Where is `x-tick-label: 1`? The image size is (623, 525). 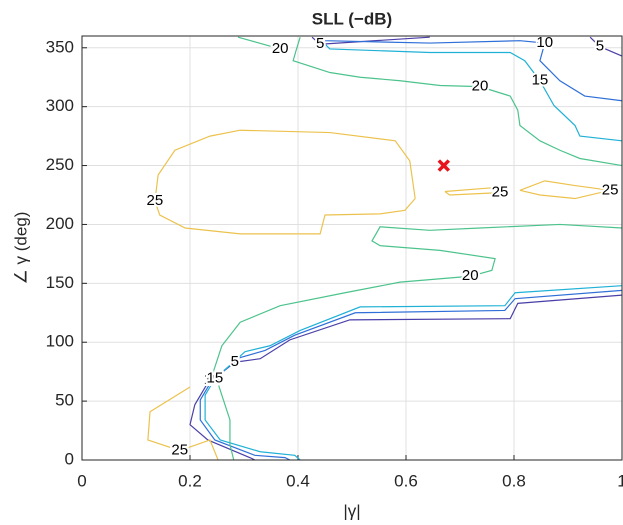
x-tick-label: 1 is located at coordinates (620, 480).